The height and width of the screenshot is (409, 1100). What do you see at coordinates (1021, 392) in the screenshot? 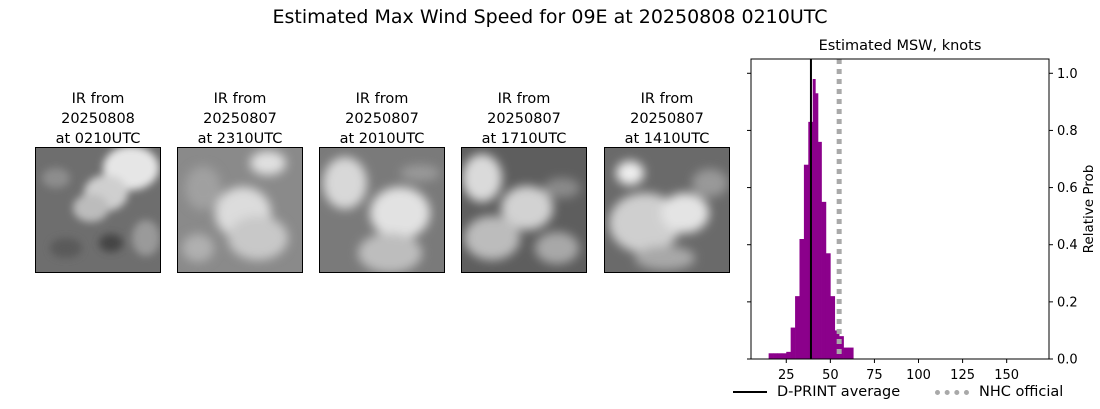
I see `legend-label: NHC official` at bounding box center [1021, 392].